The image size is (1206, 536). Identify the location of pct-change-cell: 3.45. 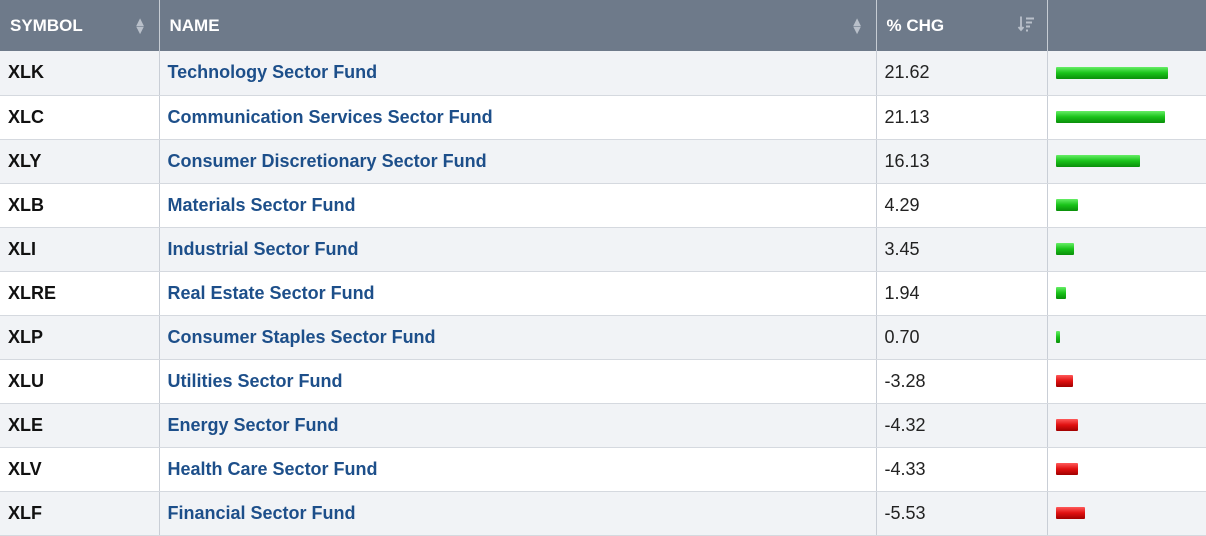
(962, 249).